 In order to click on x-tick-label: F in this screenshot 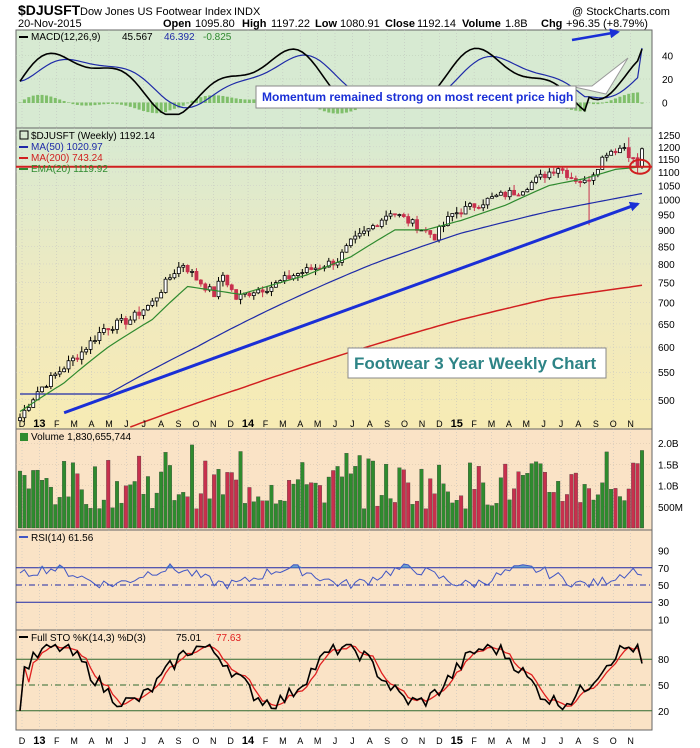, I will do `click(474, 424)`.